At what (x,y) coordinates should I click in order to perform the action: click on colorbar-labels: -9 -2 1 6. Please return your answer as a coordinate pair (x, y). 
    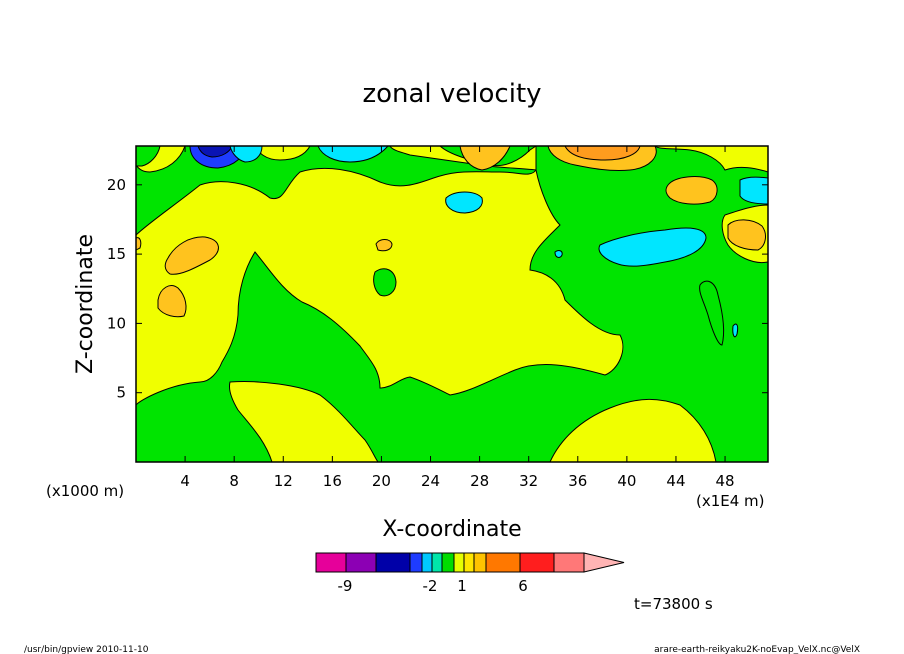
    Looking at the image, I should click on (433, 586).